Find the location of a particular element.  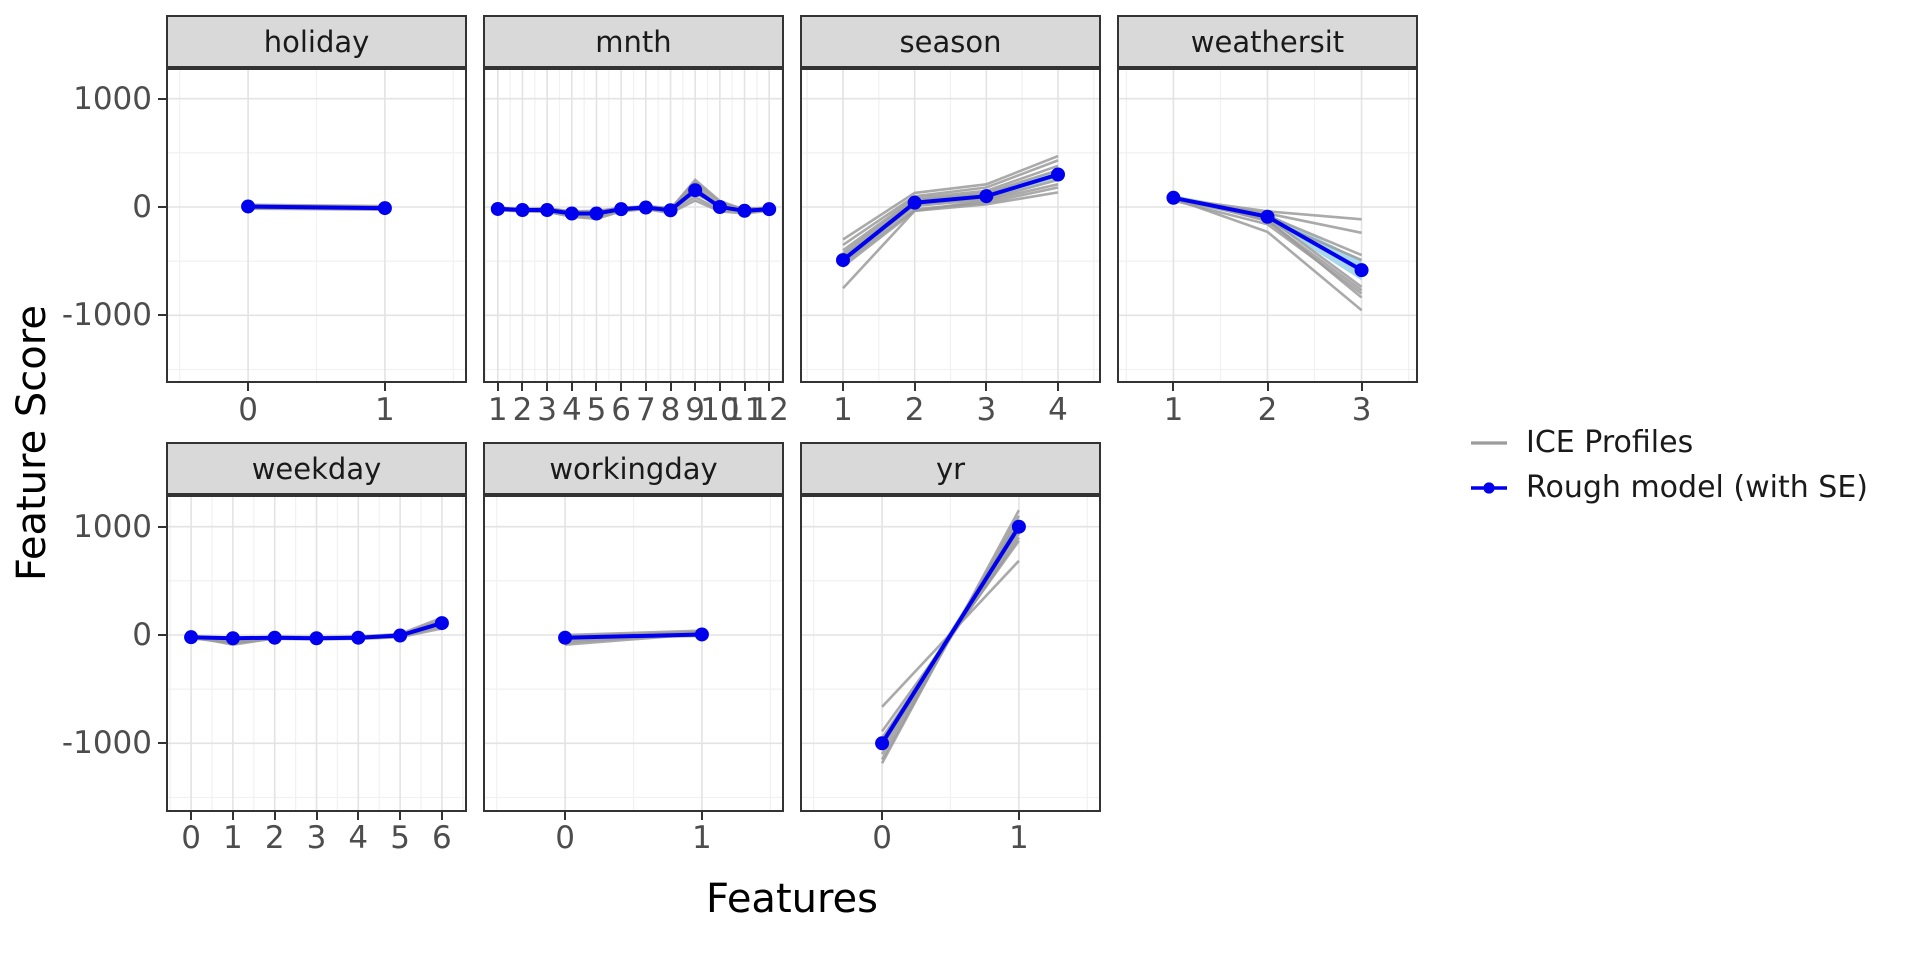

legend: ICE Profiles Rough model (with SE) is located at coordinates (1669, 465).